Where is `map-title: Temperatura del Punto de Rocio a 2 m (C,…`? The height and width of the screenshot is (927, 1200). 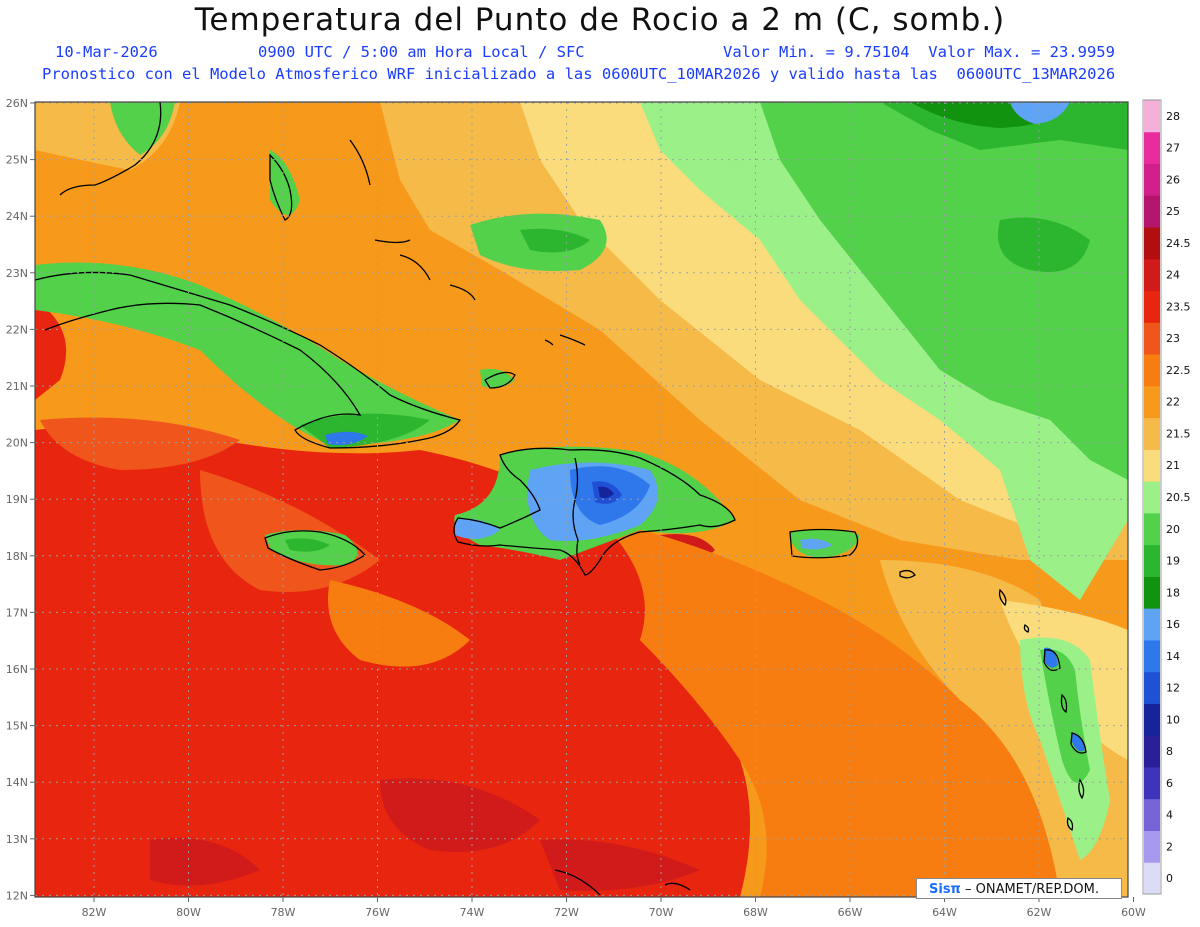
map-title: Temperatura del Punto de Rocio a 2 m (C,… is located at coordinates (600, 20).